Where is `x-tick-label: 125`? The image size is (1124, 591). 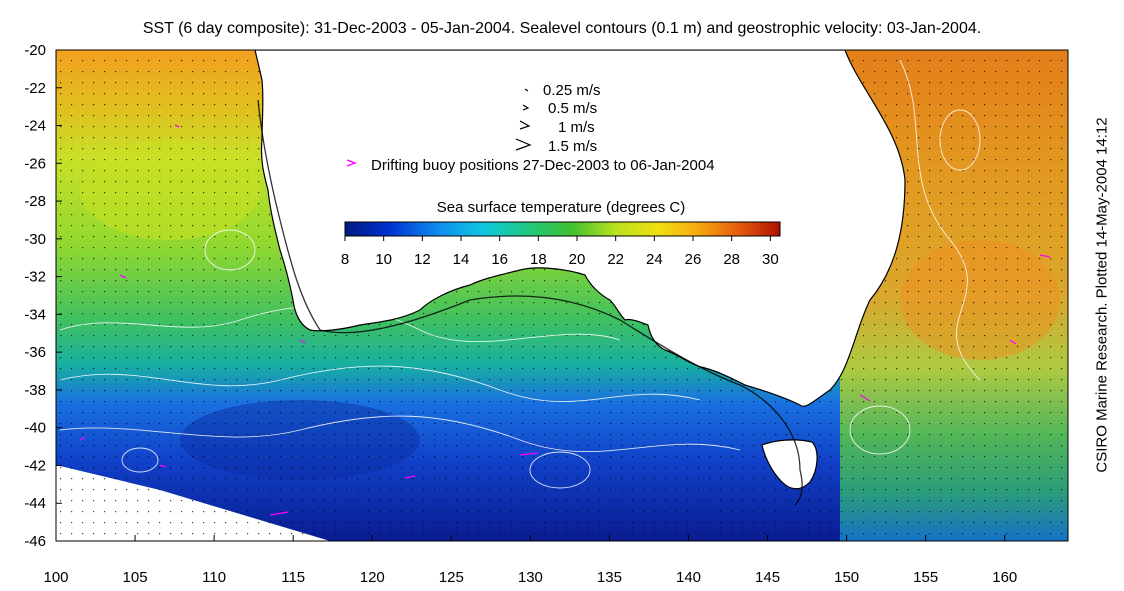
x-tick-label: 125 is located at coordinates (451, 577).